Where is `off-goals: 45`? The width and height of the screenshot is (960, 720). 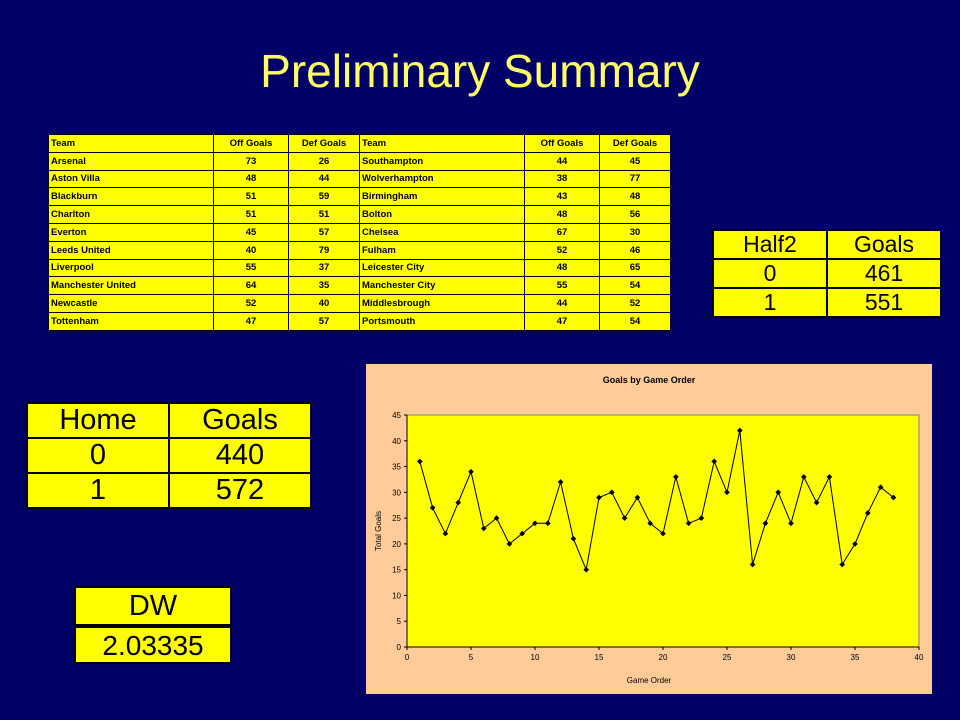 off-goals: 45 is located at coordinates (251, 232).